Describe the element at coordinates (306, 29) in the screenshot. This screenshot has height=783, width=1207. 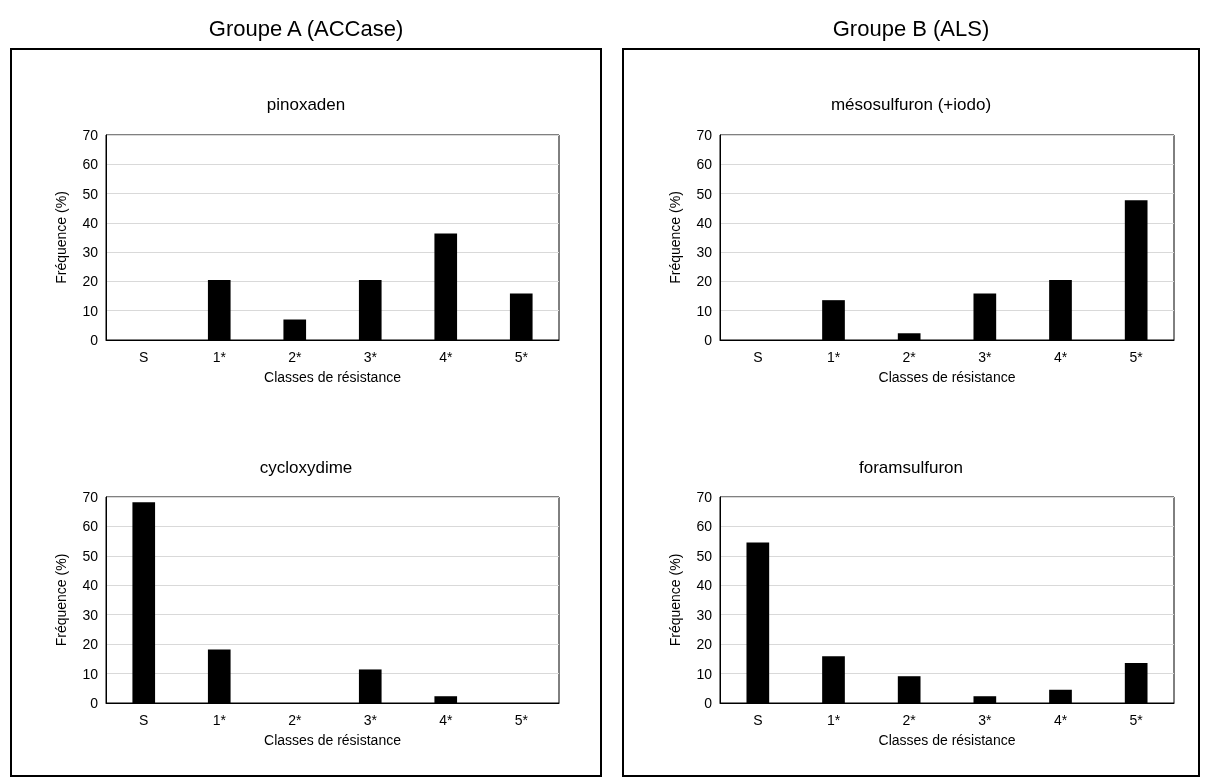
I see `text: Groupe A (ACCase)` at that location.